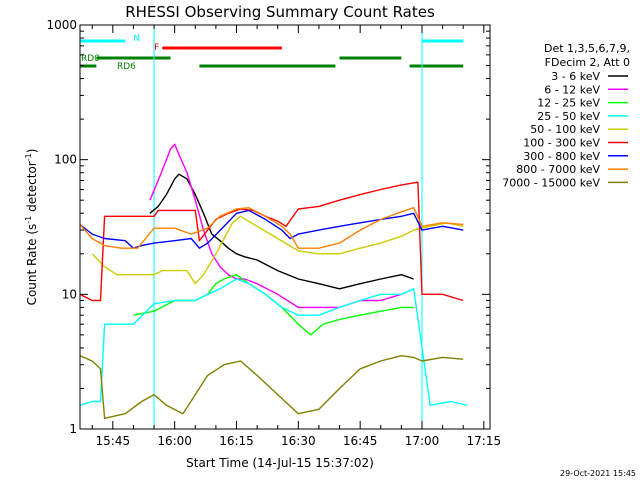  What do you see at coordinates (484, 441) in the screenshot?
I see `x-tick-label-6: 17:15` at bounding box center [484, 441].